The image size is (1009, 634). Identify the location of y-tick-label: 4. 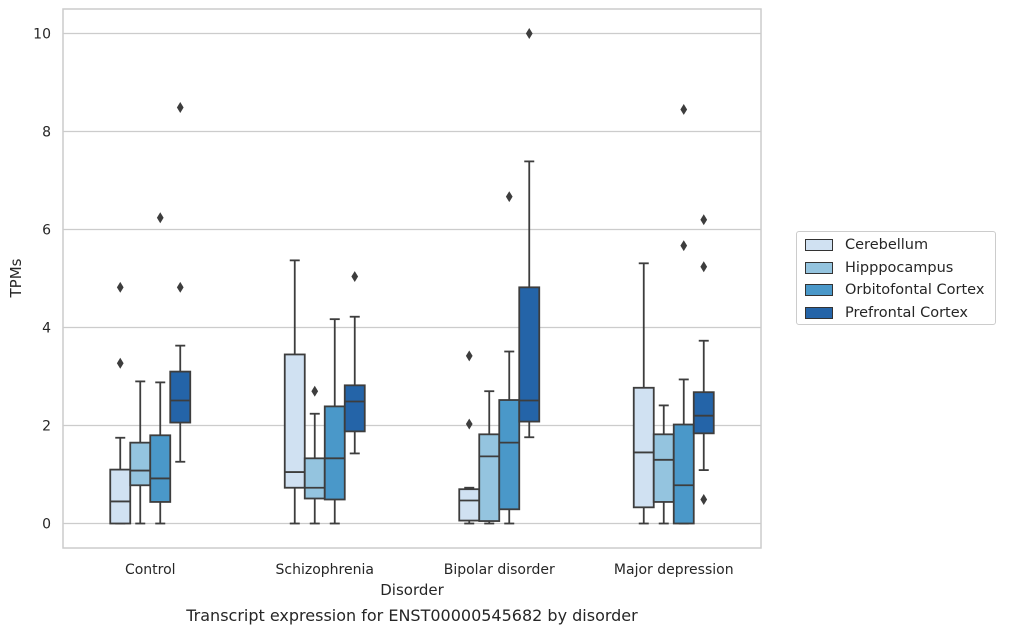
(46, 329).